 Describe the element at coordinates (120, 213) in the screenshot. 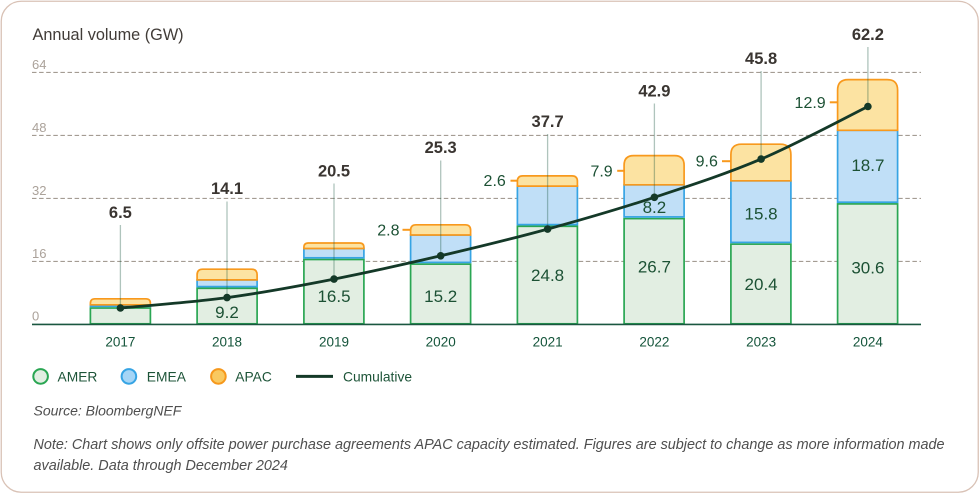

I see `svg-text: 6.5` at that location.